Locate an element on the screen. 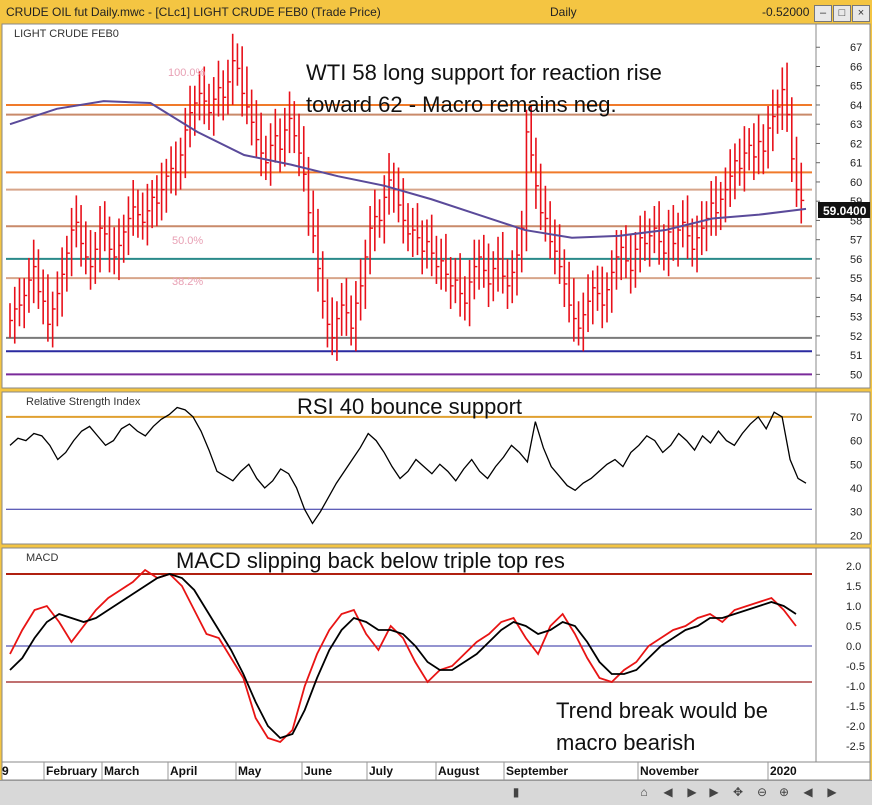  price-tick-label: 58 is located at coordinates (856, 221).